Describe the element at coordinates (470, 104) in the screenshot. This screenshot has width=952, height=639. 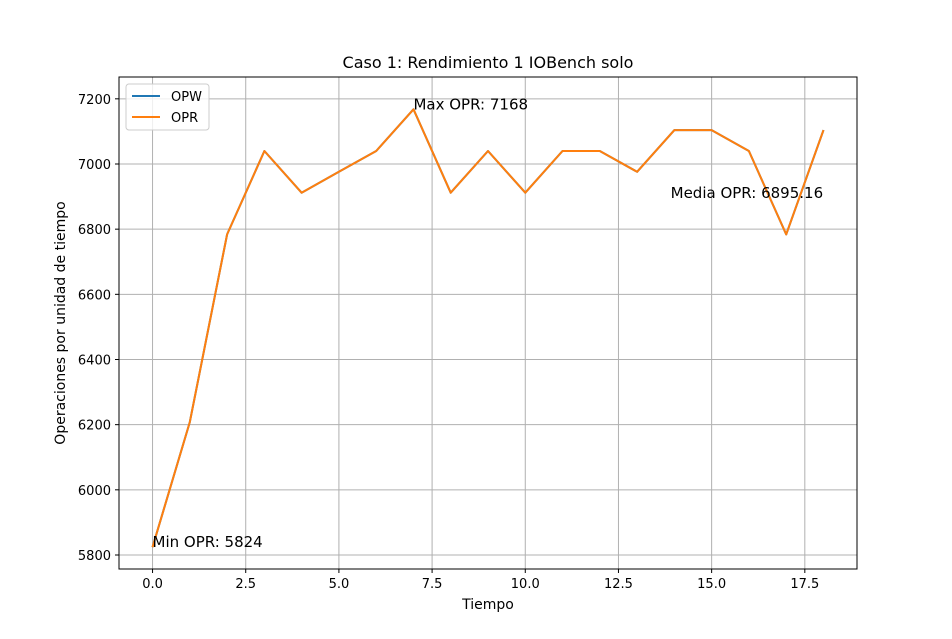
I see `annotation-0: Max OPR: 7168` at that location.